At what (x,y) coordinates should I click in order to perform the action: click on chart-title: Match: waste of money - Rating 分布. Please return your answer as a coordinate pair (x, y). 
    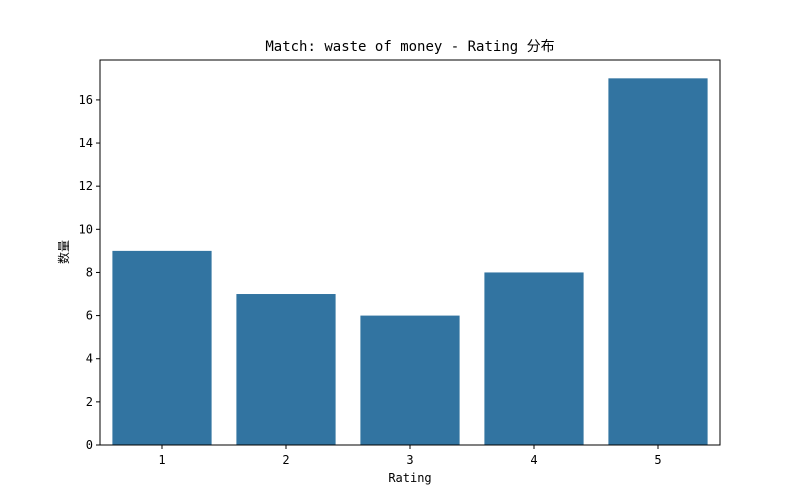
    Looking at the image, I should click on (409, 47).